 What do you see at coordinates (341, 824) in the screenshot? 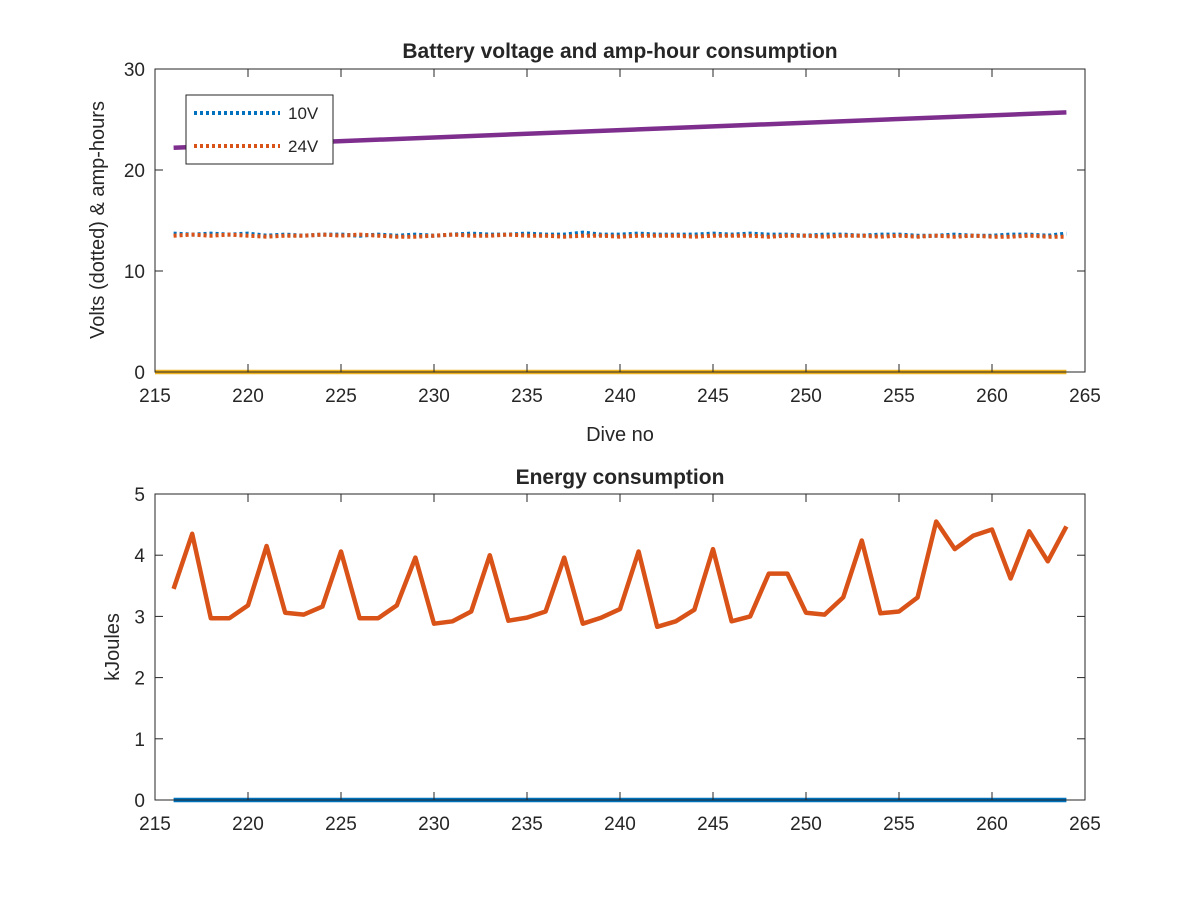
I see `energy-x-tick-label: 225` at bounding box center [341, 824].